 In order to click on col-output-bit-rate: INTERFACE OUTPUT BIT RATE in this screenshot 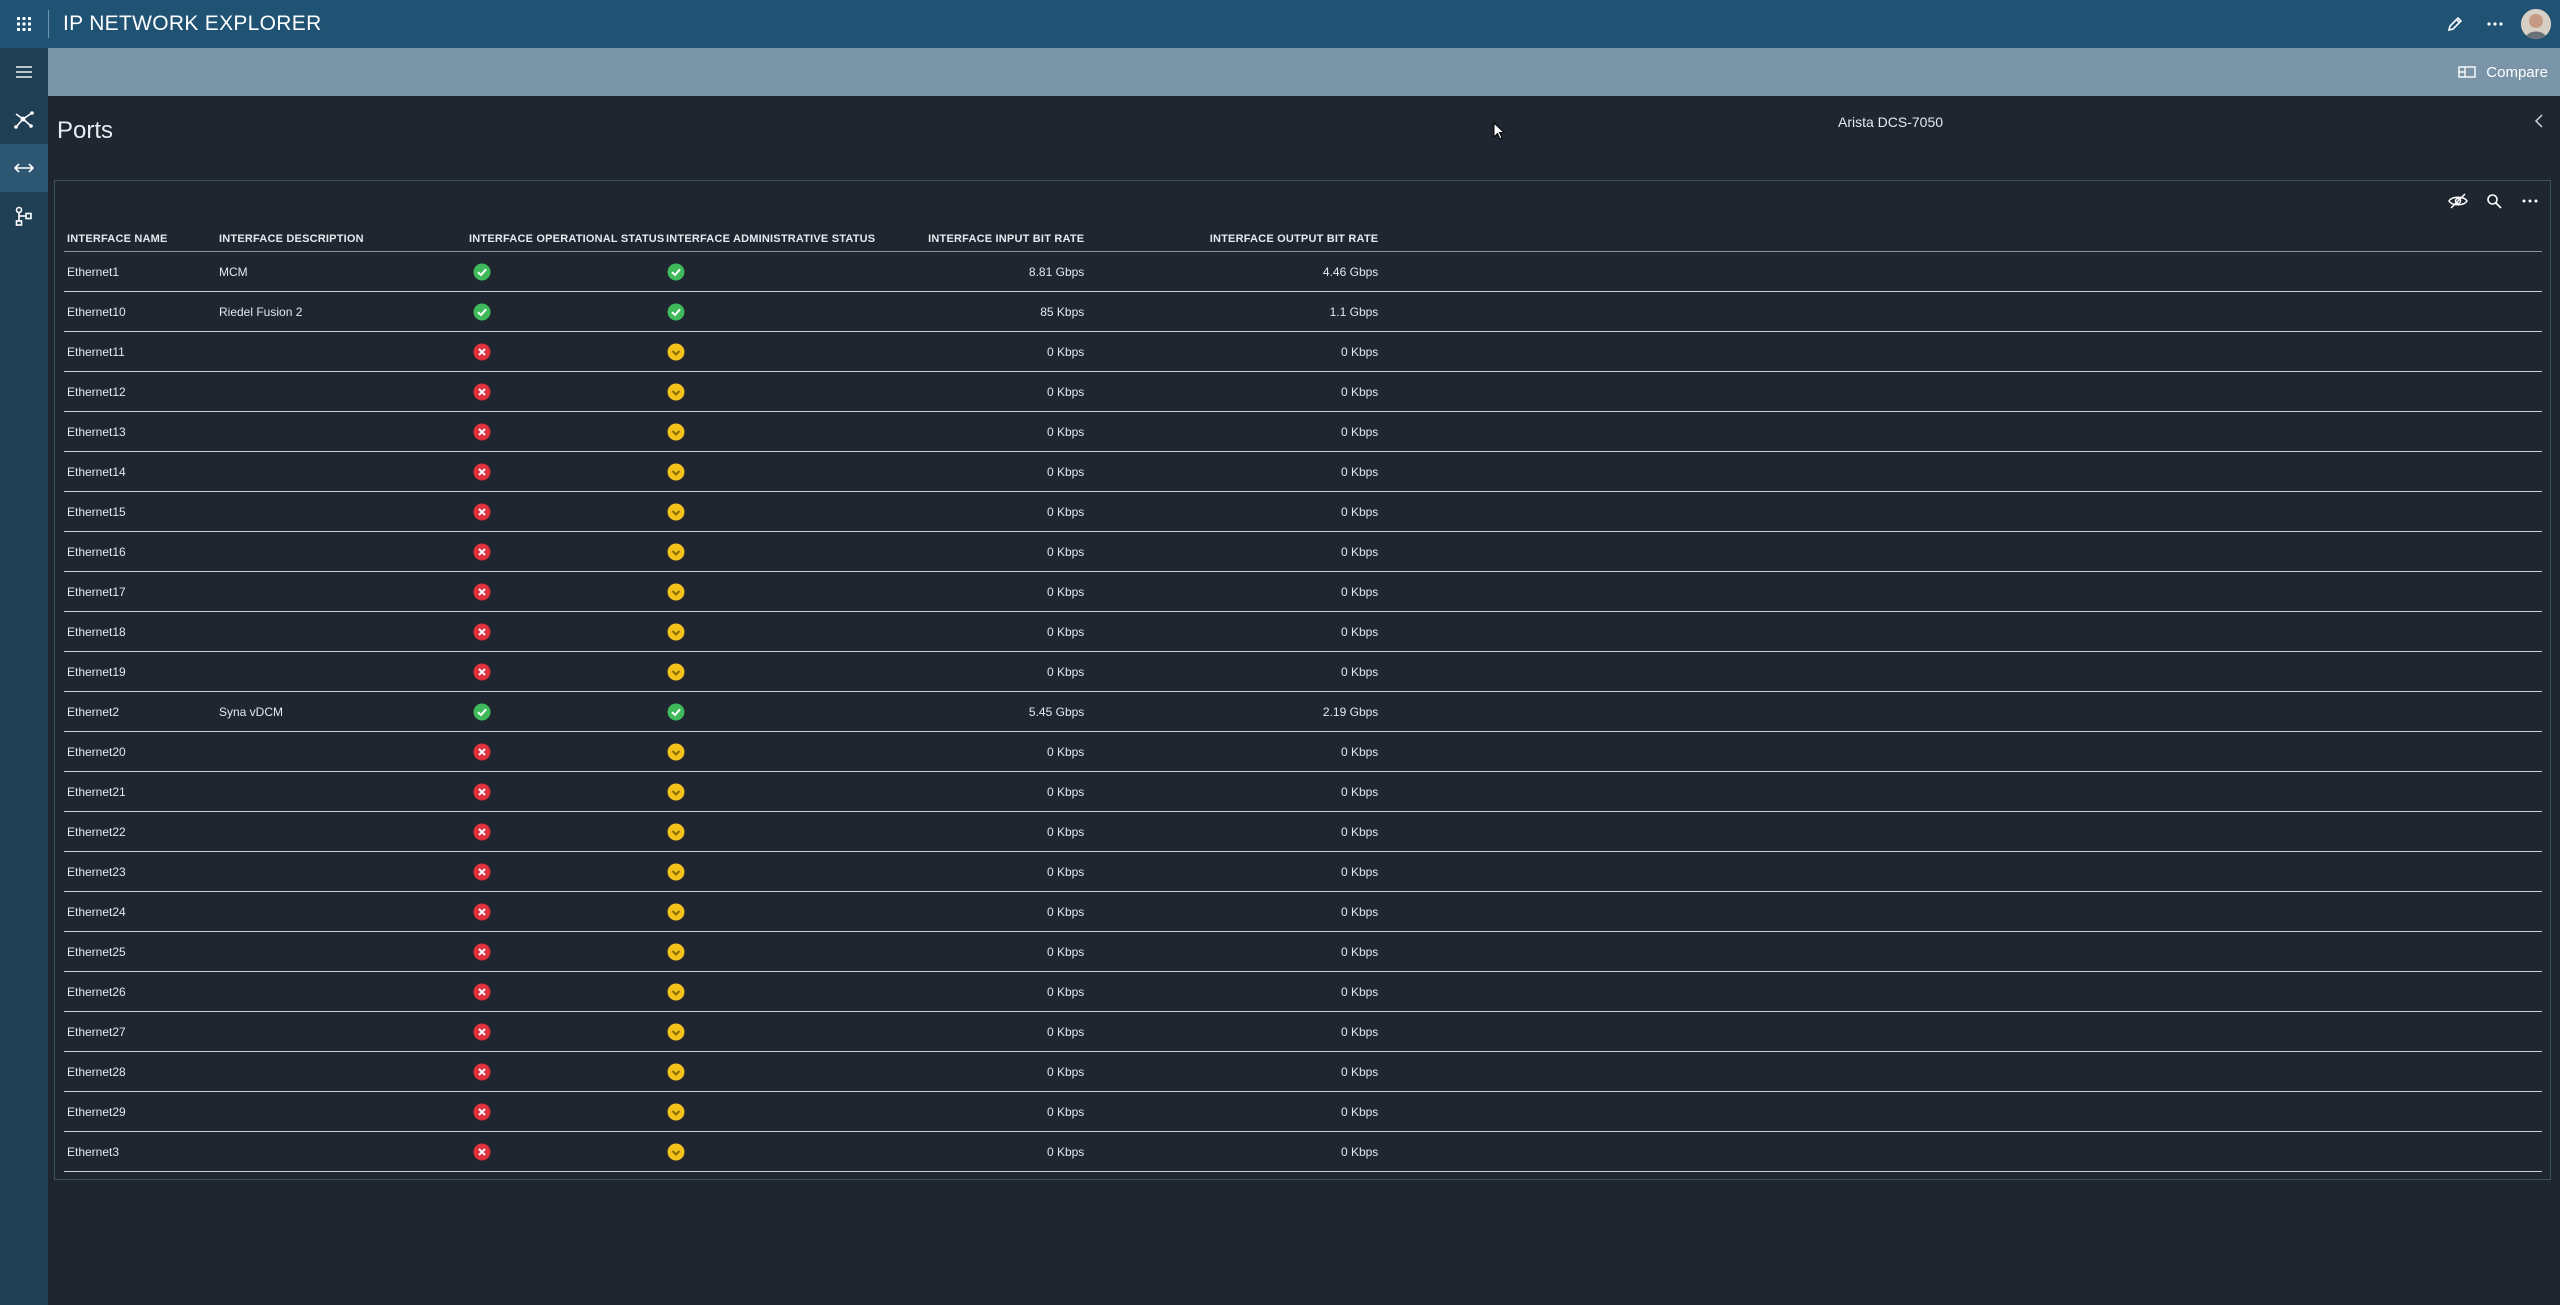, I will do `click(1231, 239)`.